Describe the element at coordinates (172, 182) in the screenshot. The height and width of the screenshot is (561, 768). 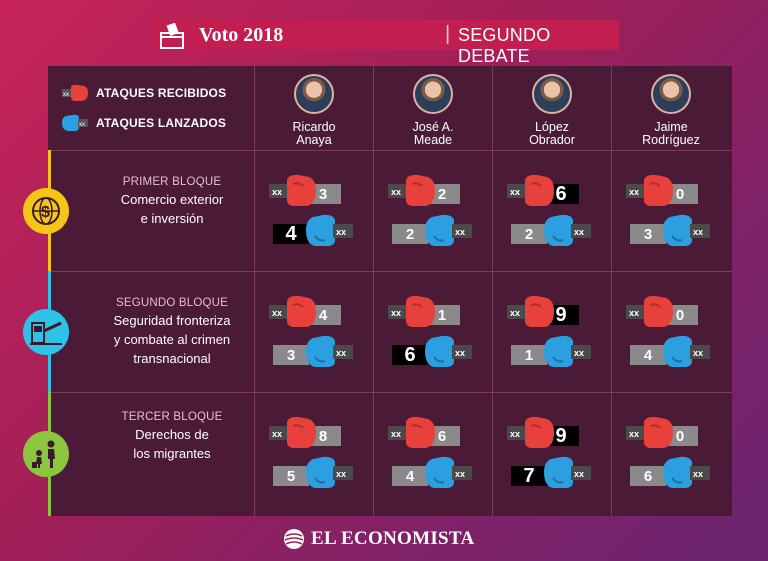
I see `block-kicker: PRIMER BLOQUE` at that location.